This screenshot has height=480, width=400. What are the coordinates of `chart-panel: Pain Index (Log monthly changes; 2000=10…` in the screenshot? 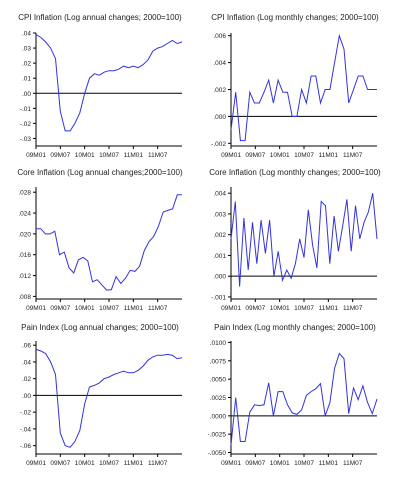 It's located at (293, 395).